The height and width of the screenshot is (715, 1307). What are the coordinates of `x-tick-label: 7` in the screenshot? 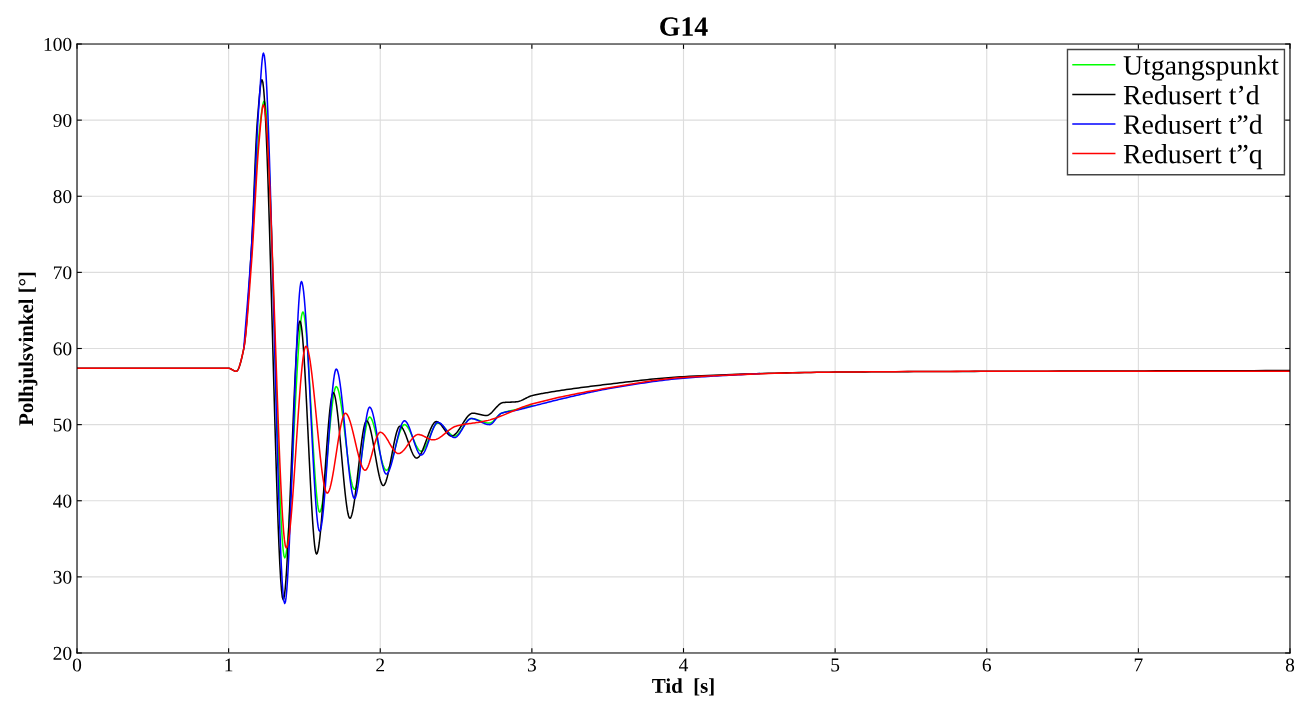 It's located at (1138, 665).